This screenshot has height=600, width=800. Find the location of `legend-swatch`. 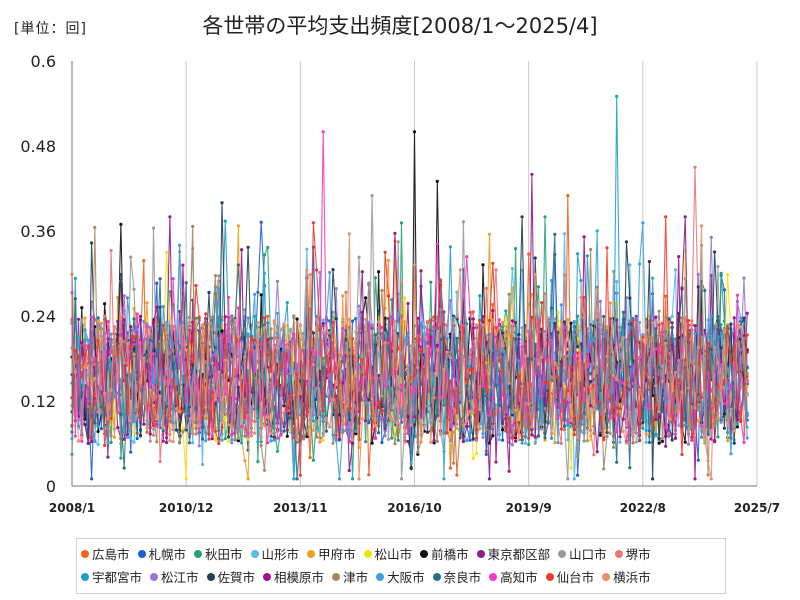

legend-swatch is located at coordinates (267, 576).